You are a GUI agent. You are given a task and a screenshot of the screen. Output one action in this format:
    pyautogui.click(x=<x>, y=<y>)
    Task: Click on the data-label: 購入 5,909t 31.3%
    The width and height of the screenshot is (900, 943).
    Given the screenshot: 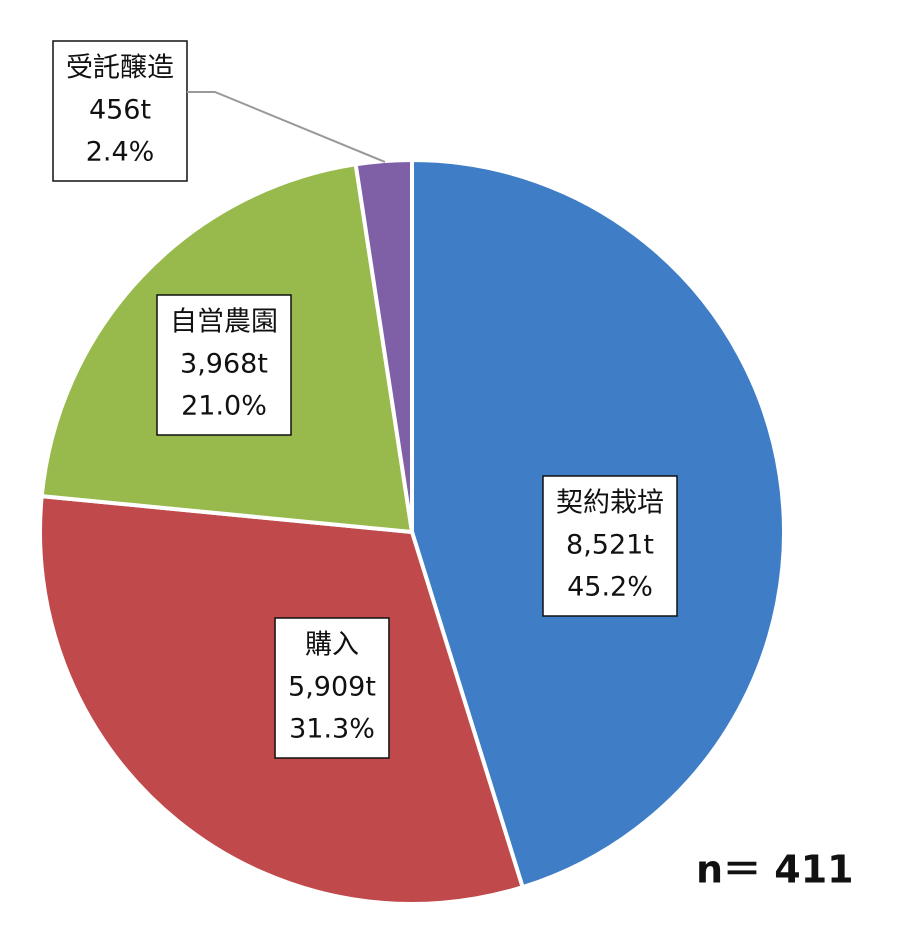 What is the action you would take?
    pyautogui.click(x=332, y=688)
    